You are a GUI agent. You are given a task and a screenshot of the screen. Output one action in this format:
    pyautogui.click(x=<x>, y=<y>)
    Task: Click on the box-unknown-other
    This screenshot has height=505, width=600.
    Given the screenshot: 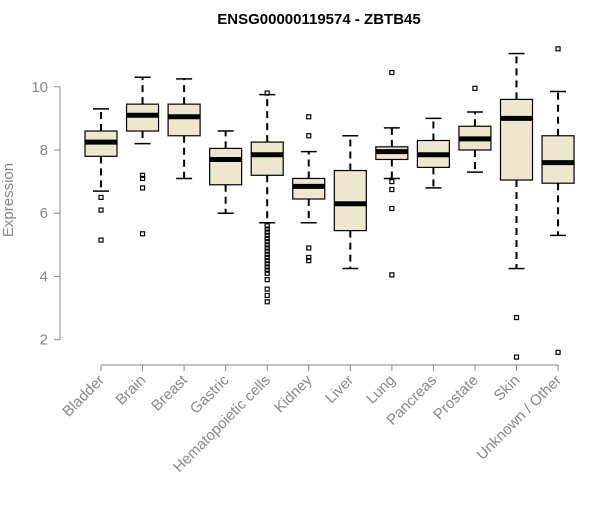 What is the action you would take?
    pyautogui.click(x=558, y=200)
    